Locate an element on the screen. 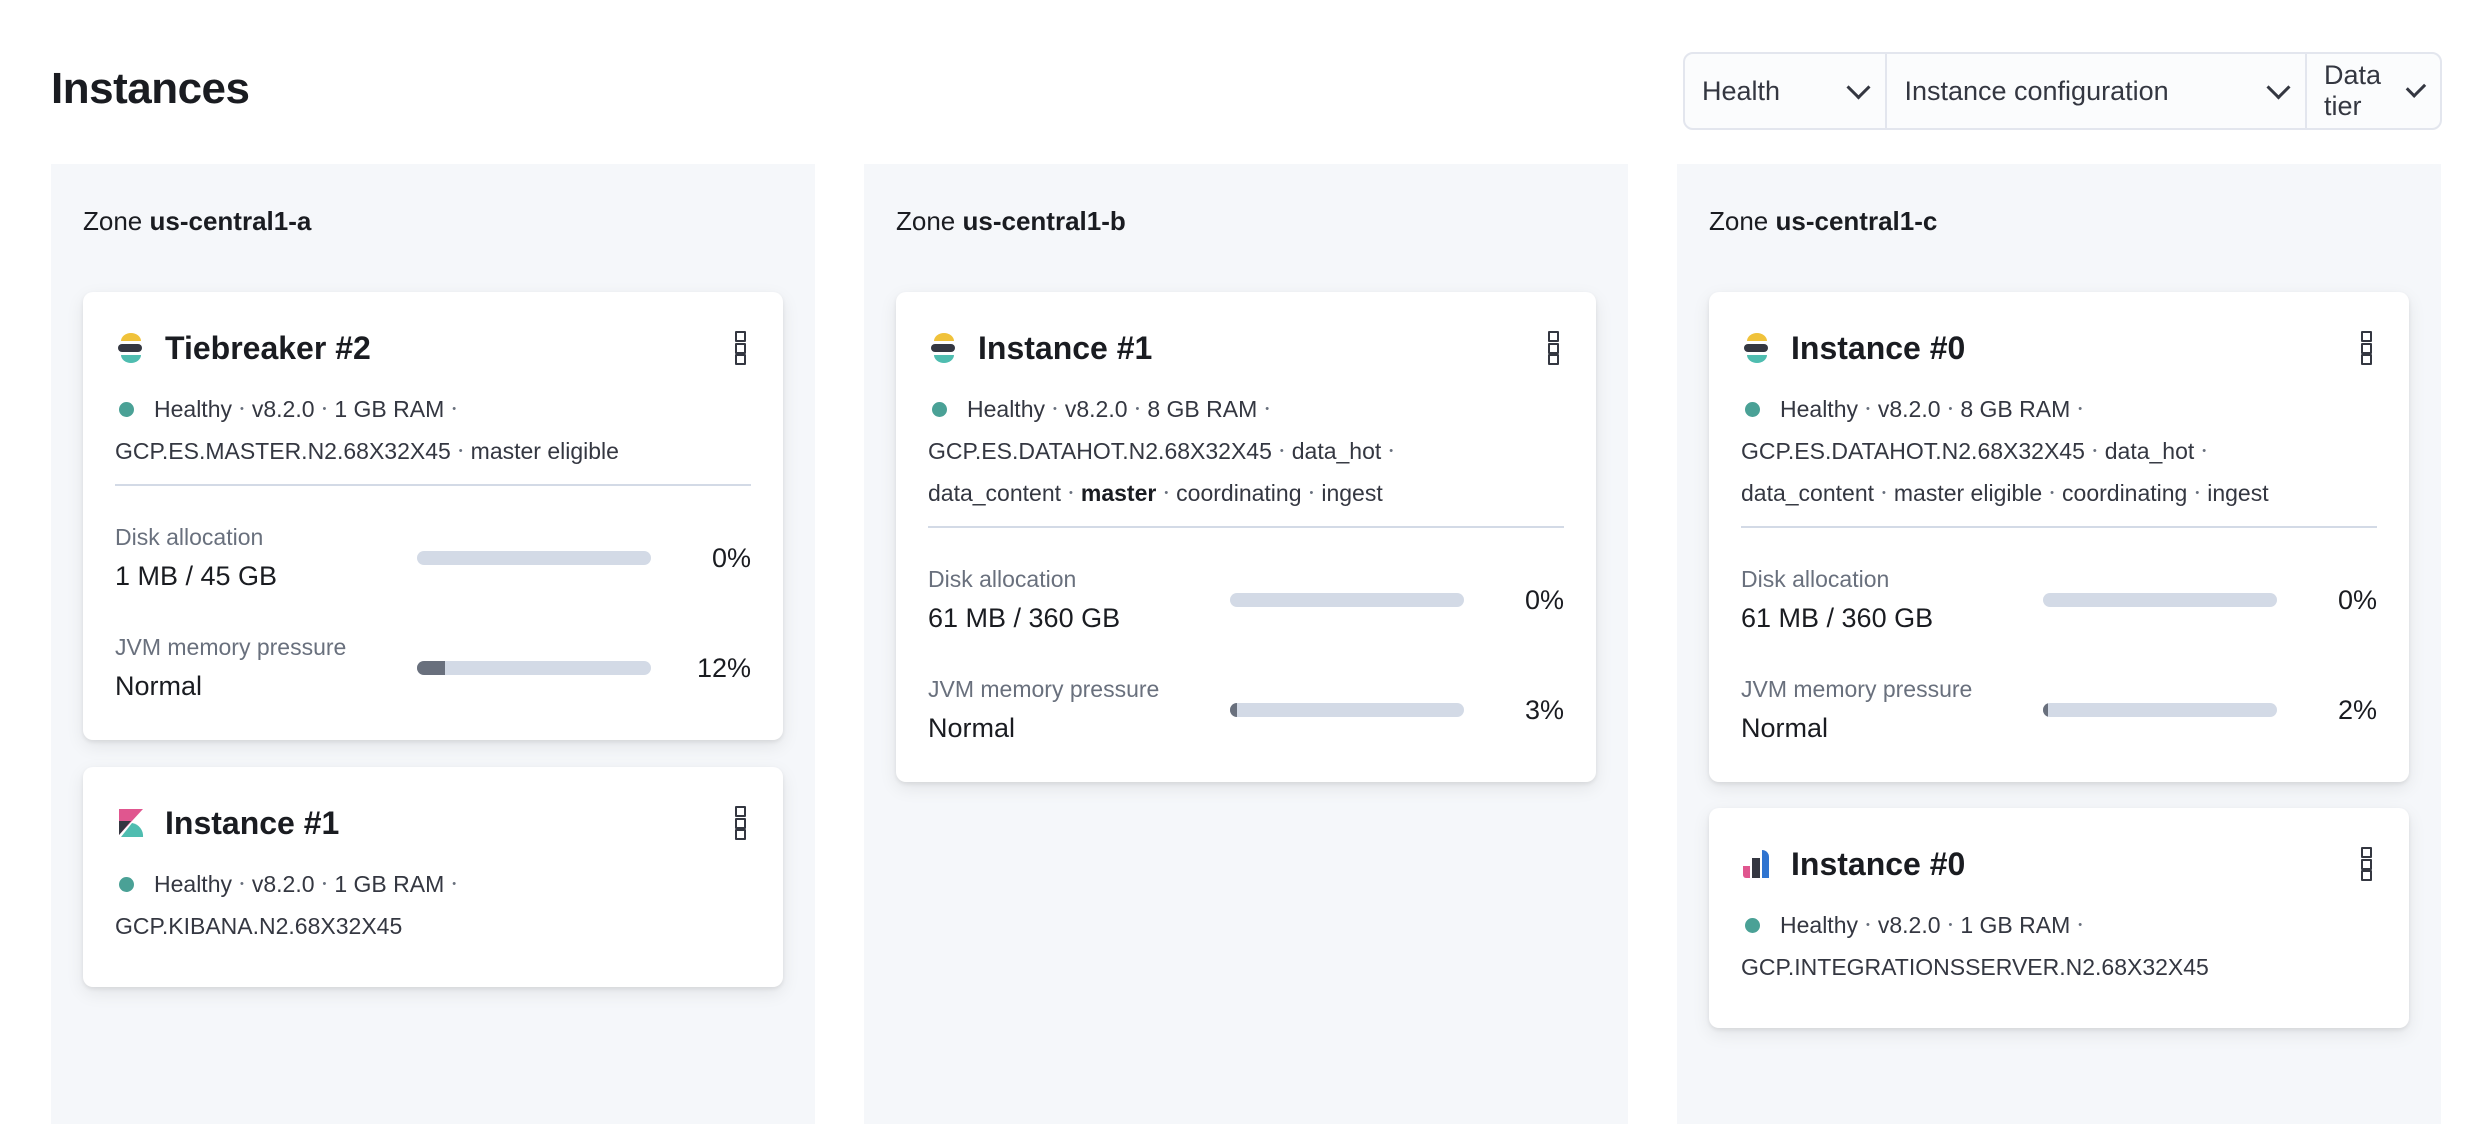 The height and width of the screenshot is (1124, 2490). meta-tag: coordinating is located at coordinates (1239, 492).